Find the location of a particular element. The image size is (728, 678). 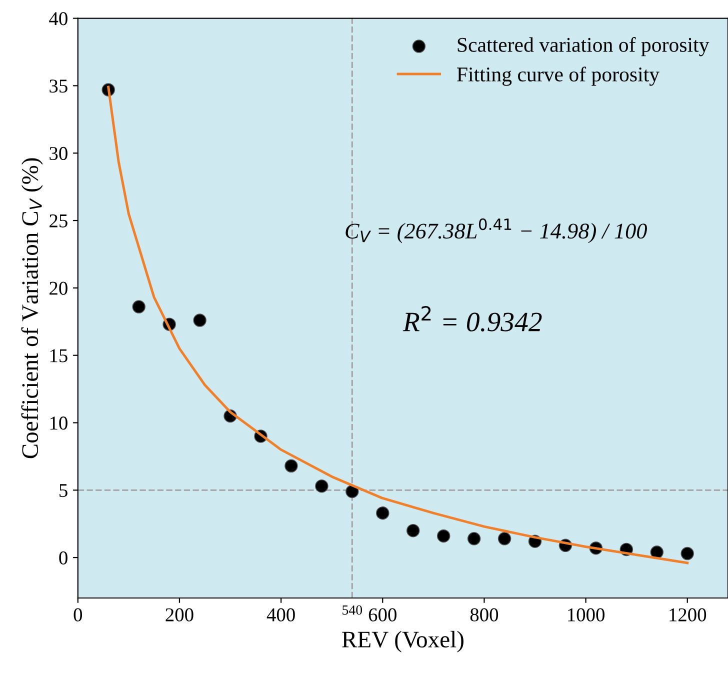

x-tick-label: 600 is located at coordinates (382, 615).